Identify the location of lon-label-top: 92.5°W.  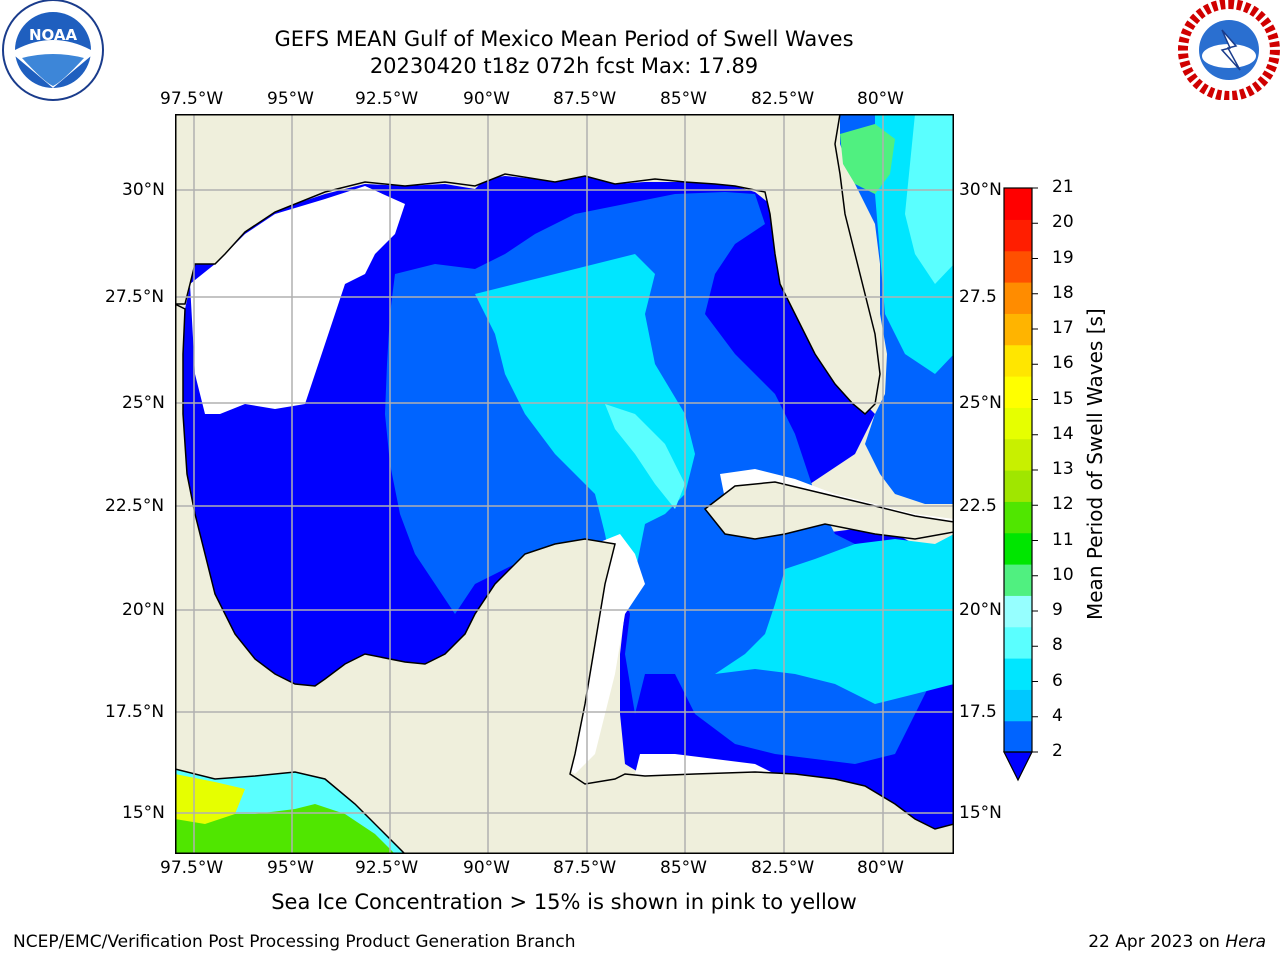
(387, 99).